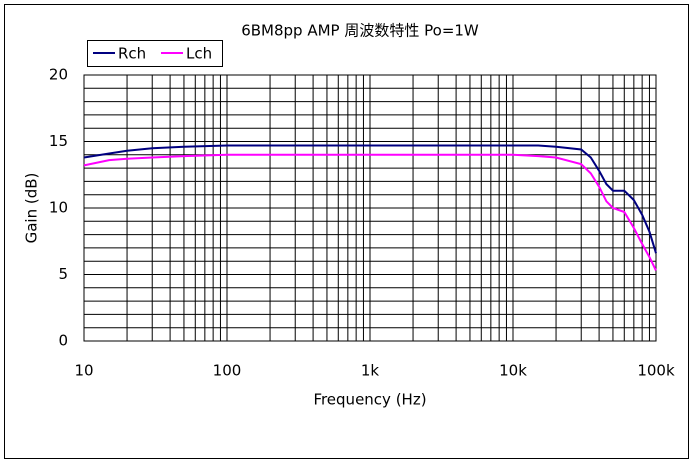  What do you see at coordinates (369, 400) in the screenshot?
I see `x-axis-label: Frequency (Hz)` at bounding box center [369, 400].